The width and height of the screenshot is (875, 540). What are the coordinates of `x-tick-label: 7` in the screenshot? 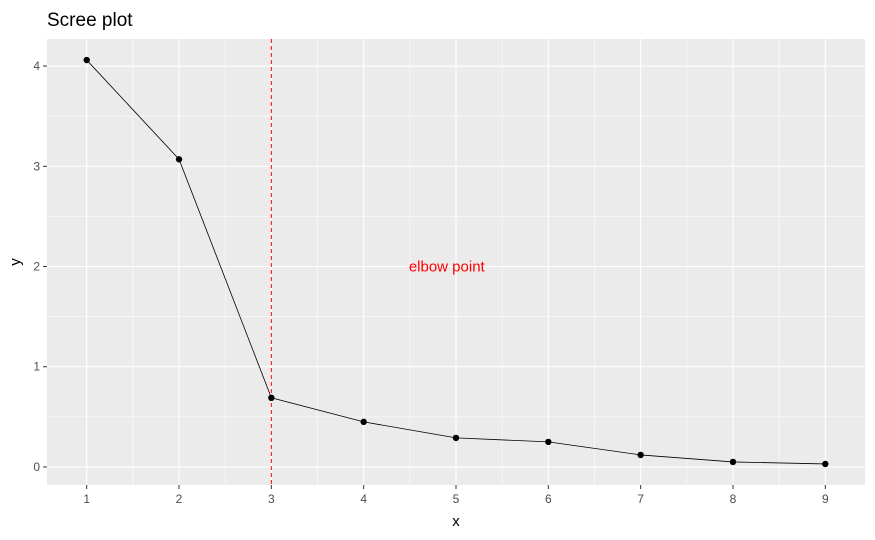 It's located at (640, 499).